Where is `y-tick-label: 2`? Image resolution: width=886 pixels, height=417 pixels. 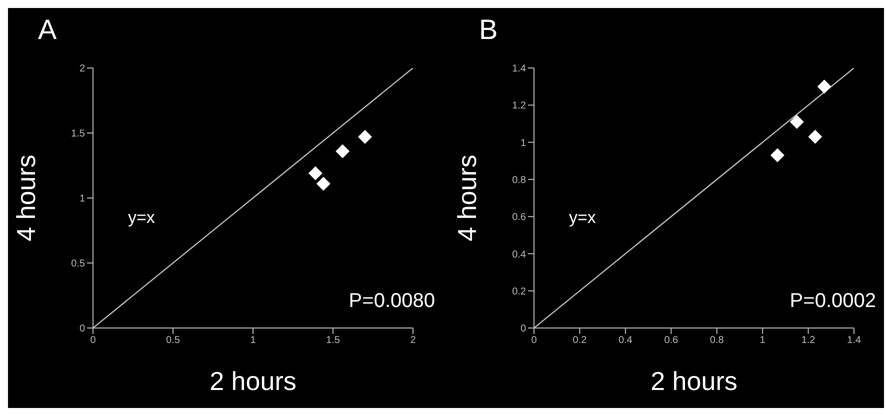 y-tick-label: 2 is located at coordinates (82, 69).